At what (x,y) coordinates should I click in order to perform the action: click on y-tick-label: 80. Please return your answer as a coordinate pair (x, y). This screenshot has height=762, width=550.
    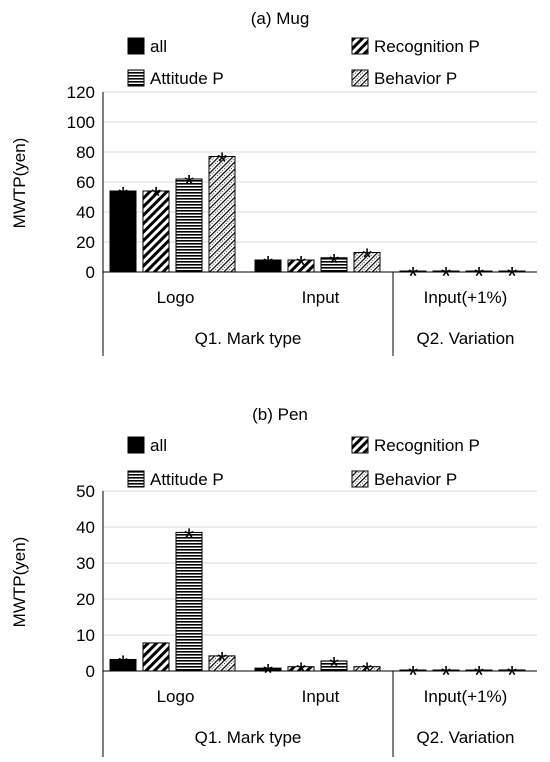
    Looking at the image, I should click on (85, 152).